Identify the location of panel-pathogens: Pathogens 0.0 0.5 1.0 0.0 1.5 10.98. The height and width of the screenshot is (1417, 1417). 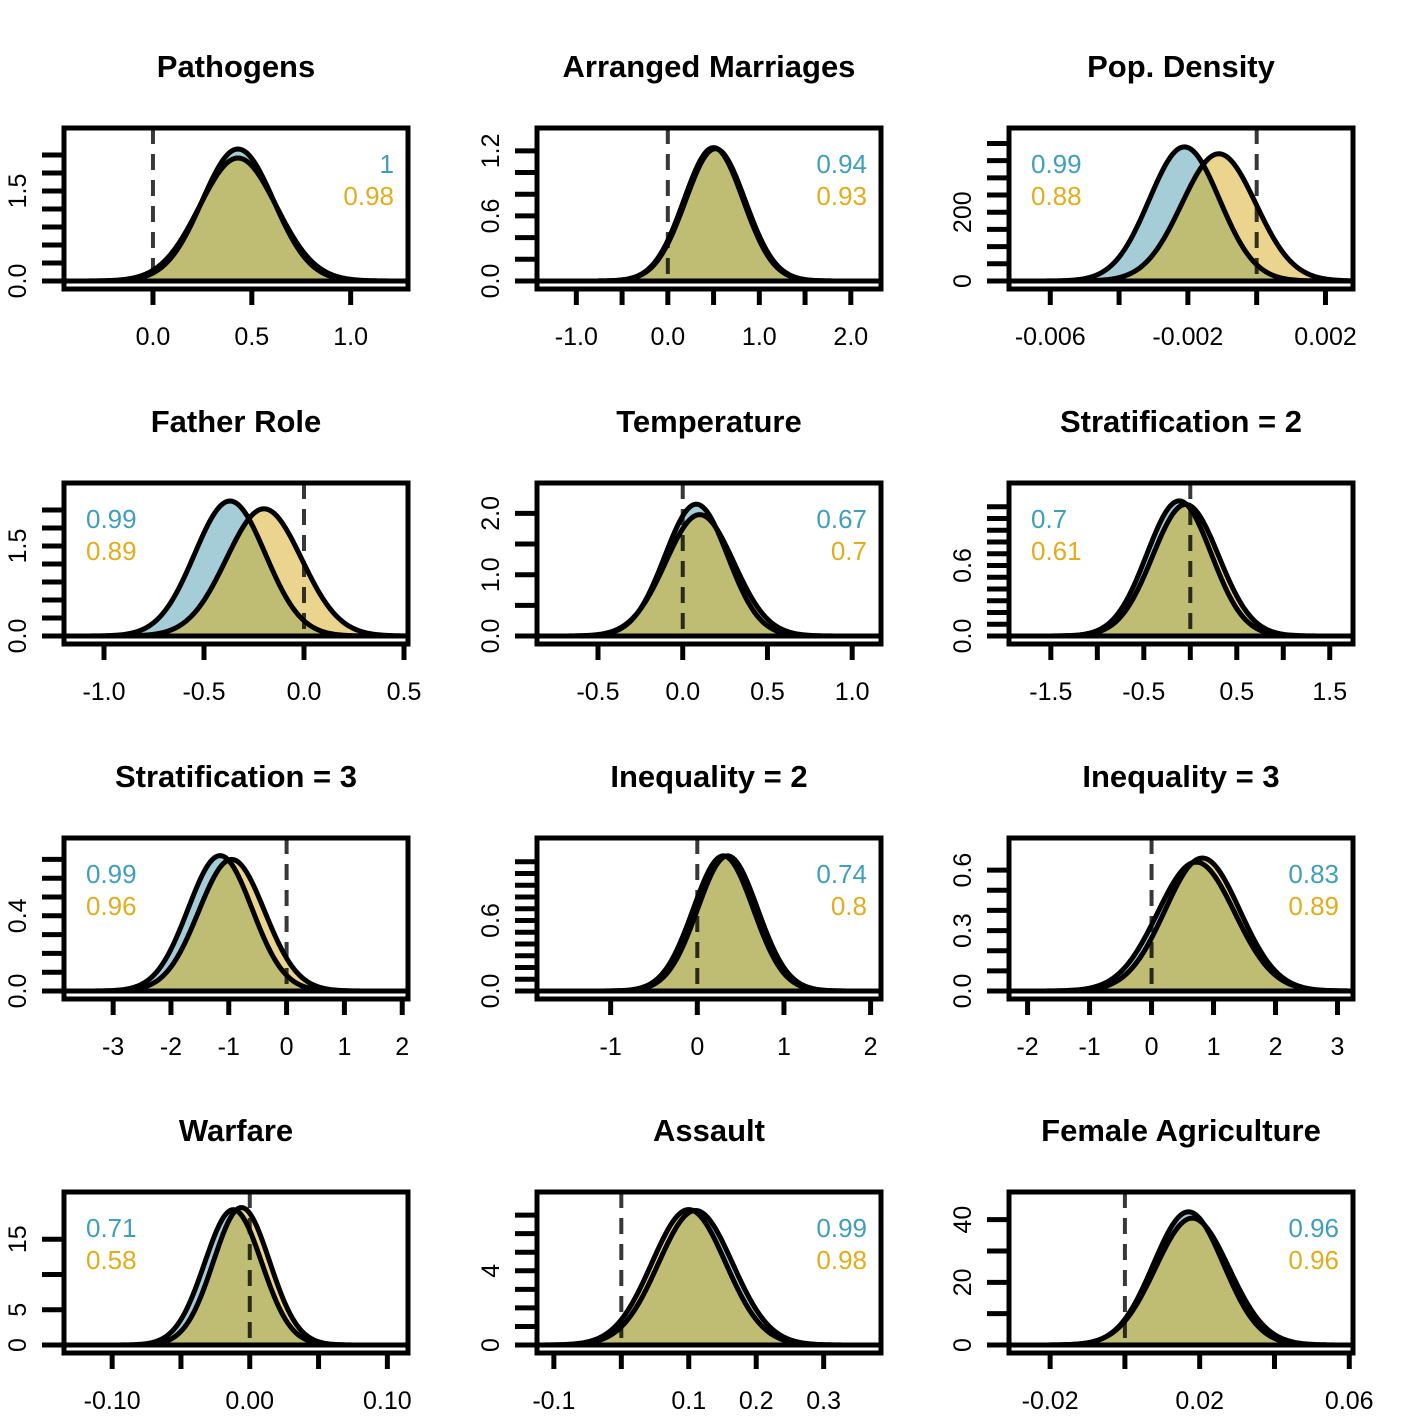
(207, 200).